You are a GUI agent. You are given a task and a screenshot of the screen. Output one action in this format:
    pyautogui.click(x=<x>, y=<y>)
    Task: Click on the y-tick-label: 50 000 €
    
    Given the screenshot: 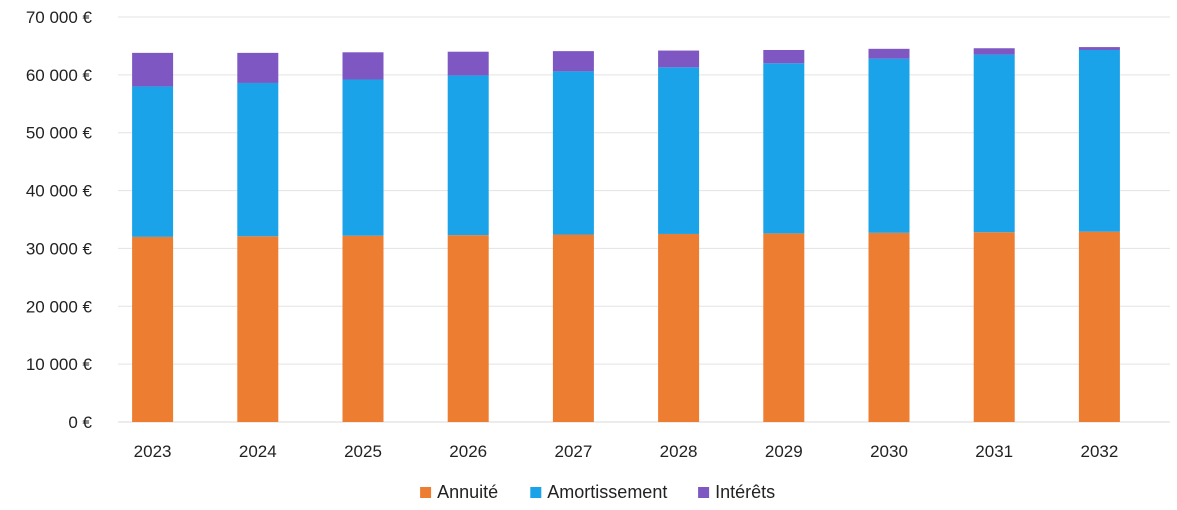 What is the action you would take?
    pyautogui.click(x=59, y=133)
    